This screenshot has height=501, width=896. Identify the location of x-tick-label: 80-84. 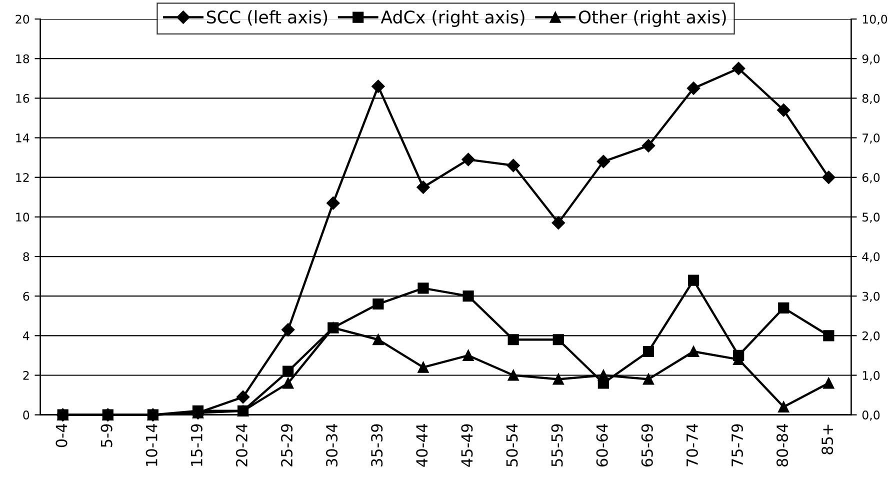
(782, 445).